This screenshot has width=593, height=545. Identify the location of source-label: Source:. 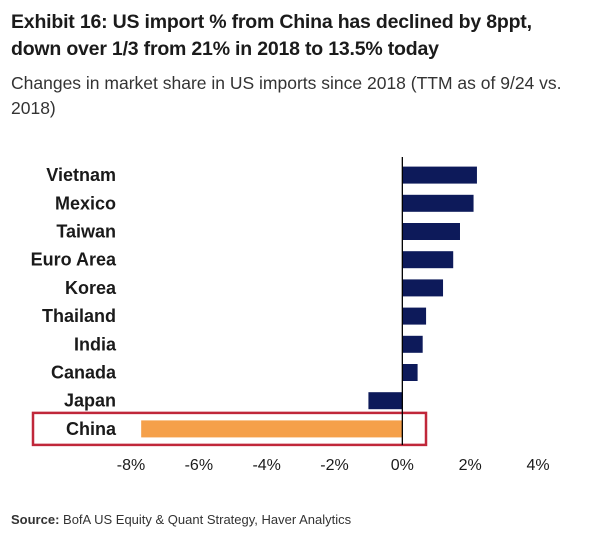
(35, 519).